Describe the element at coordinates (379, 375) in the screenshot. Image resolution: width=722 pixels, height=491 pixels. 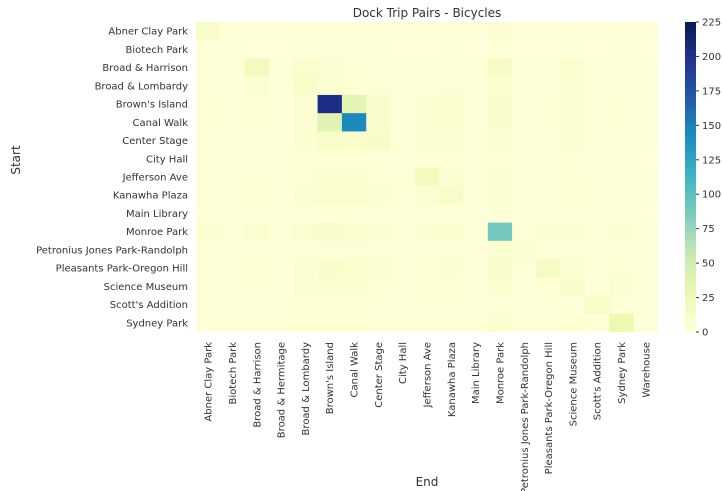
I see `column-tick-label: Center Stage` at that location.